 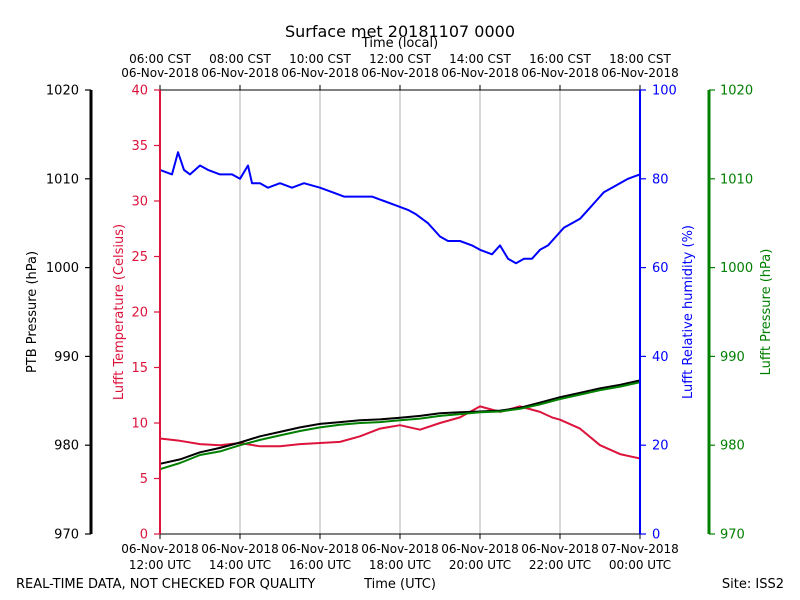 What do you see at coordinates (139, 146) in the screenshot?
I see `temperature-tick-label: 35` at bounding box center [139, 146].